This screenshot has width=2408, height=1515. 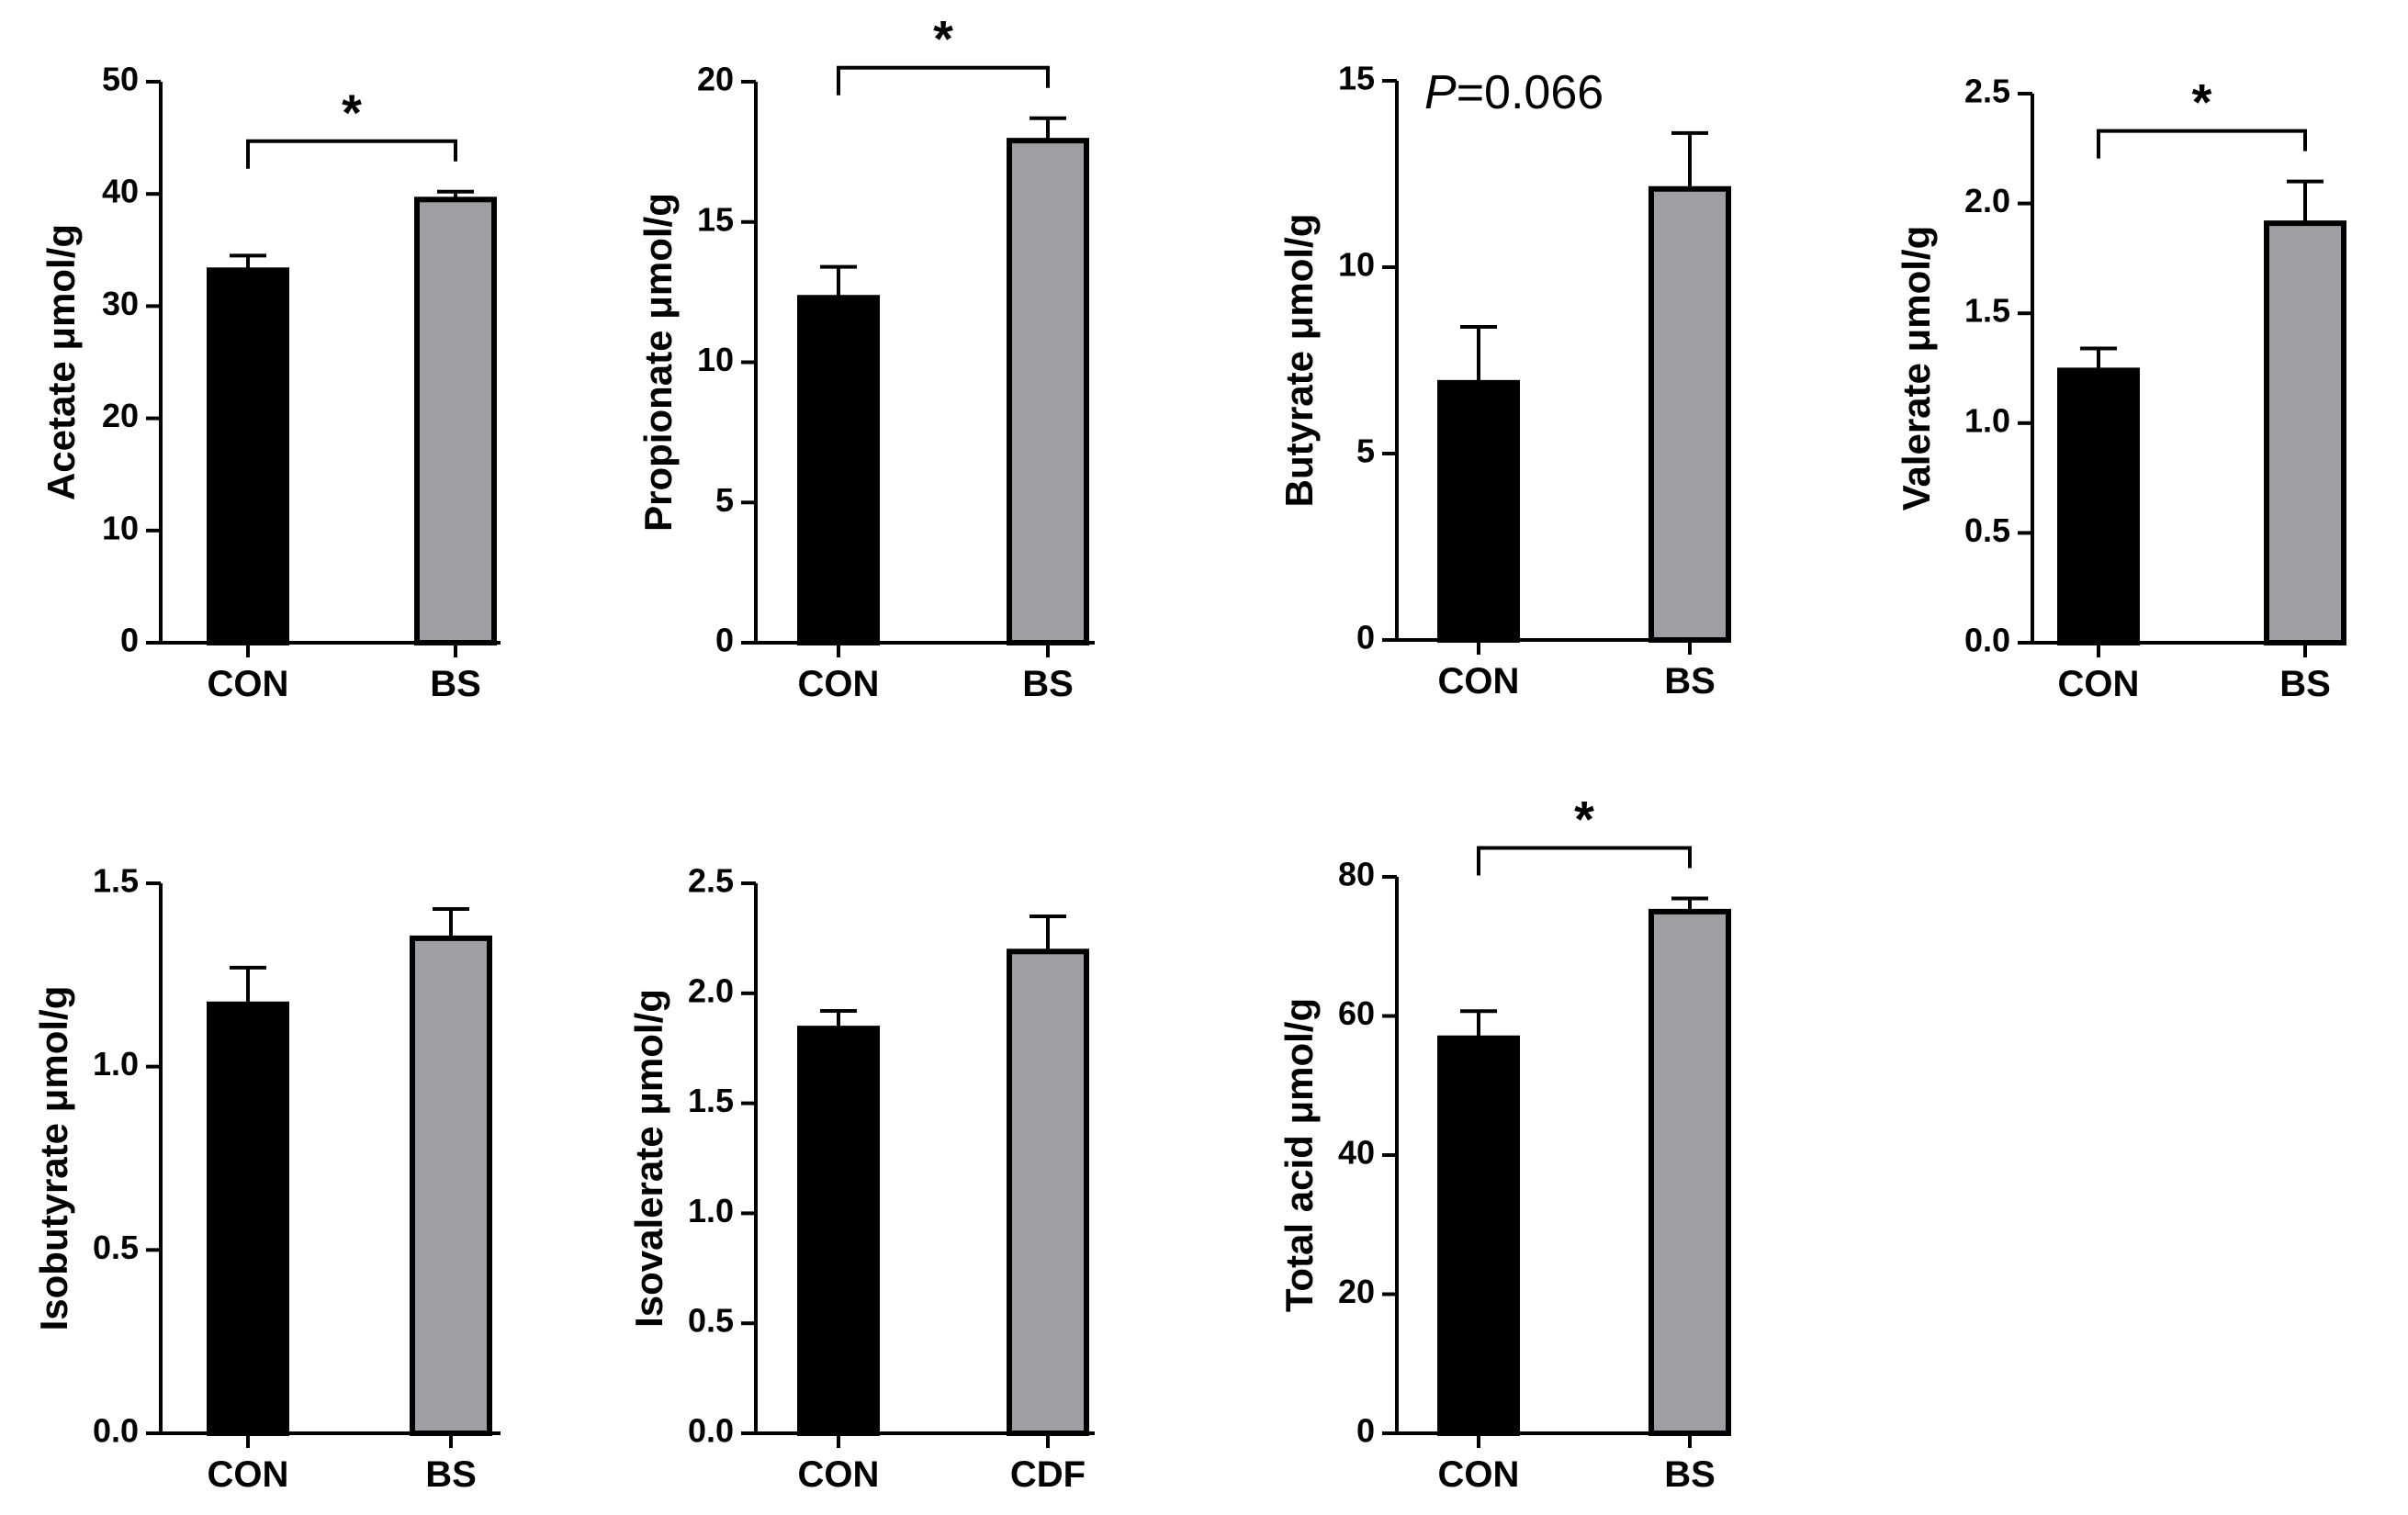 I want to click on y-axis-label: Total acid μmol/g, so click(x=1299, y=1155).